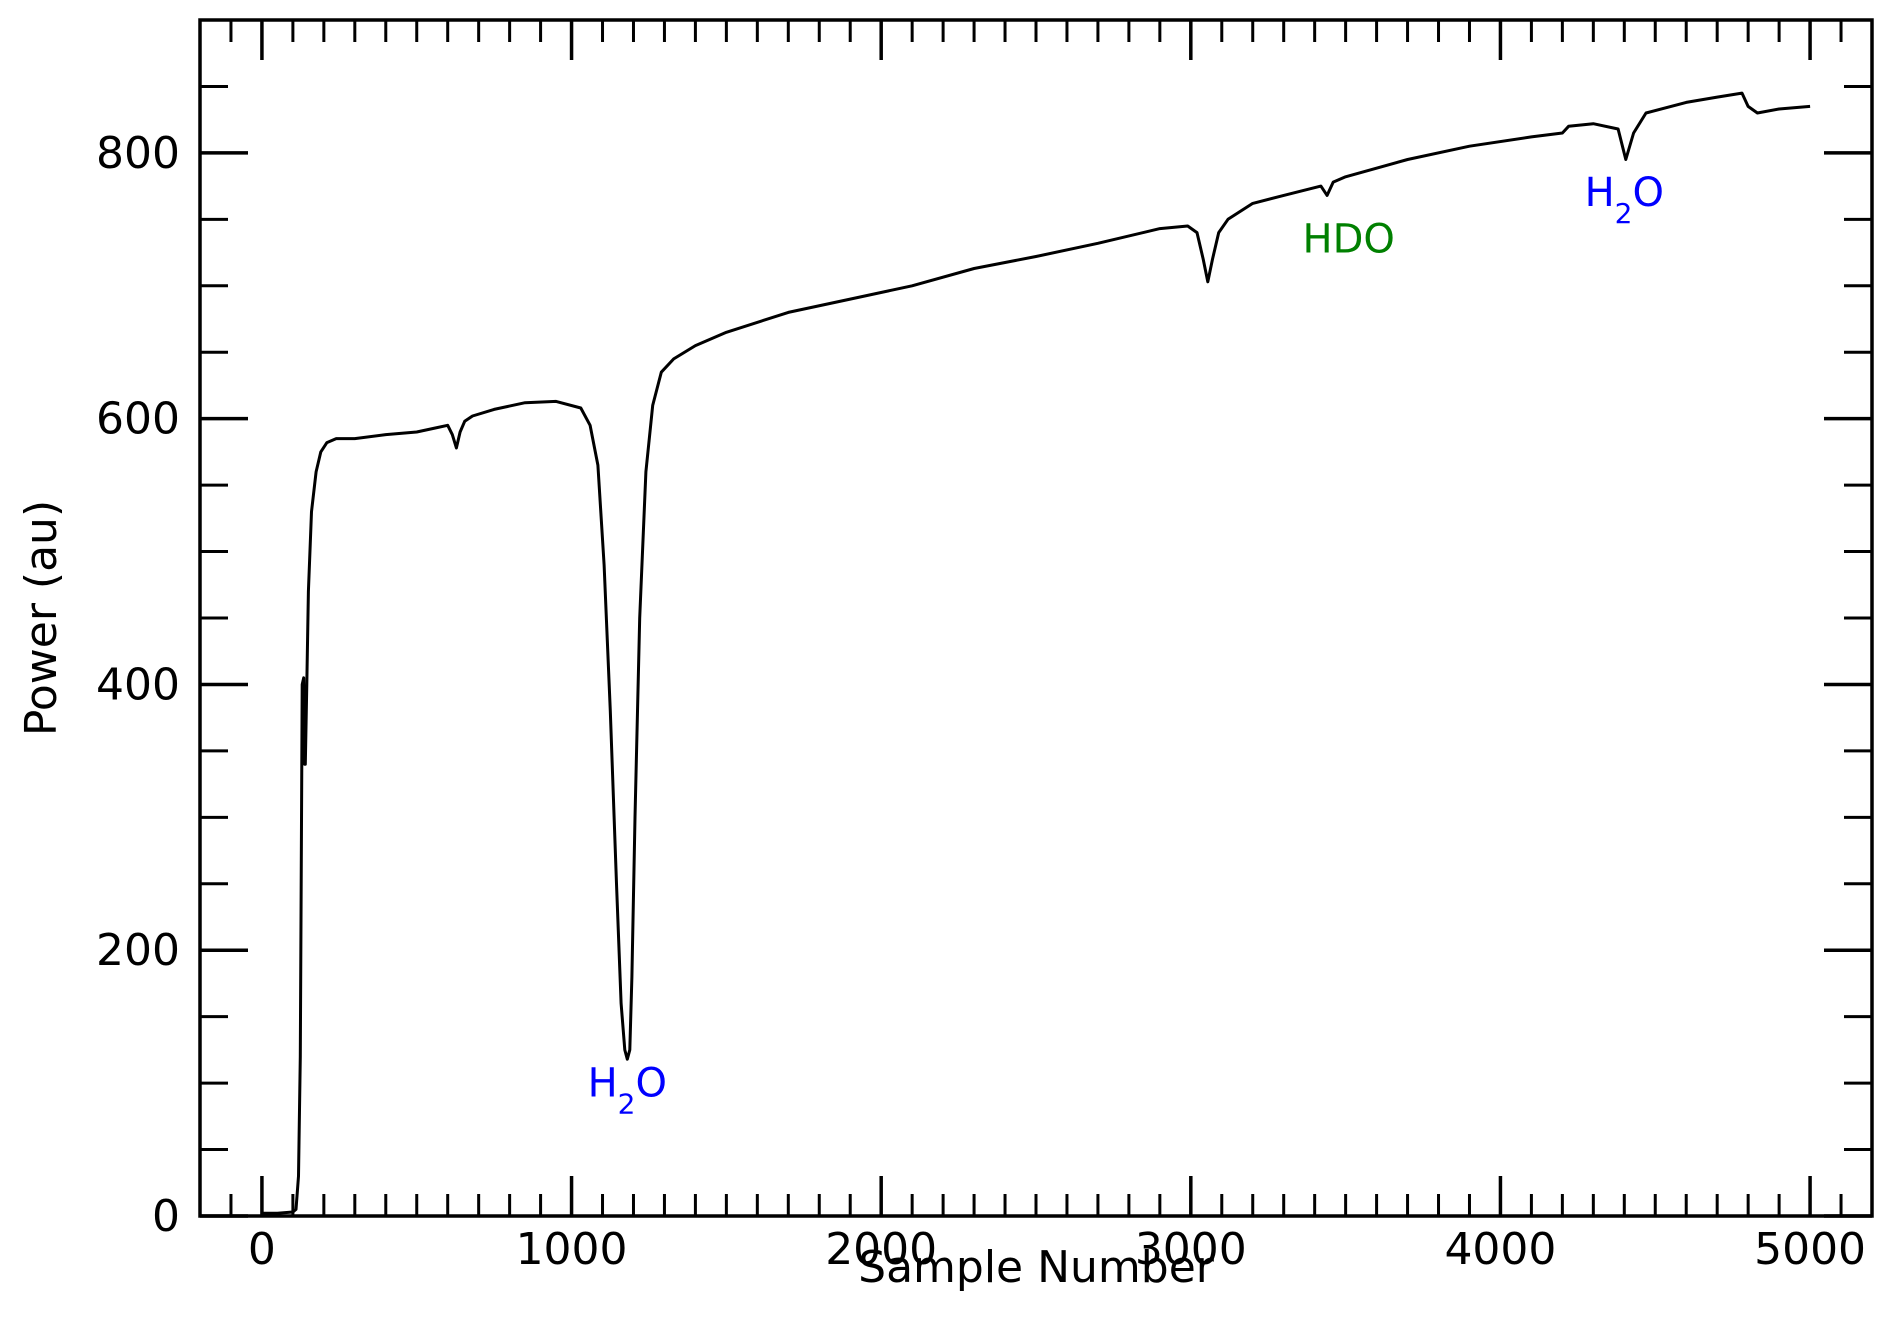 This screenshot has width=1892, height=1340. What do you see at coordinates (166, 1216) in the screenshot?
I see `y-tick-label: 0` at bounding box center [166, 1216].